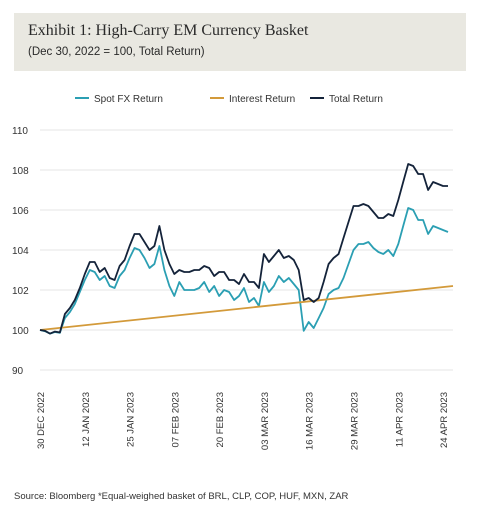 Image resolution: width=481 pixels, height=518 pixels. Describe the element at coordinates (265, 421) in the screenshot. I see `x-tick-label: 03 MAR 2023` at that location.